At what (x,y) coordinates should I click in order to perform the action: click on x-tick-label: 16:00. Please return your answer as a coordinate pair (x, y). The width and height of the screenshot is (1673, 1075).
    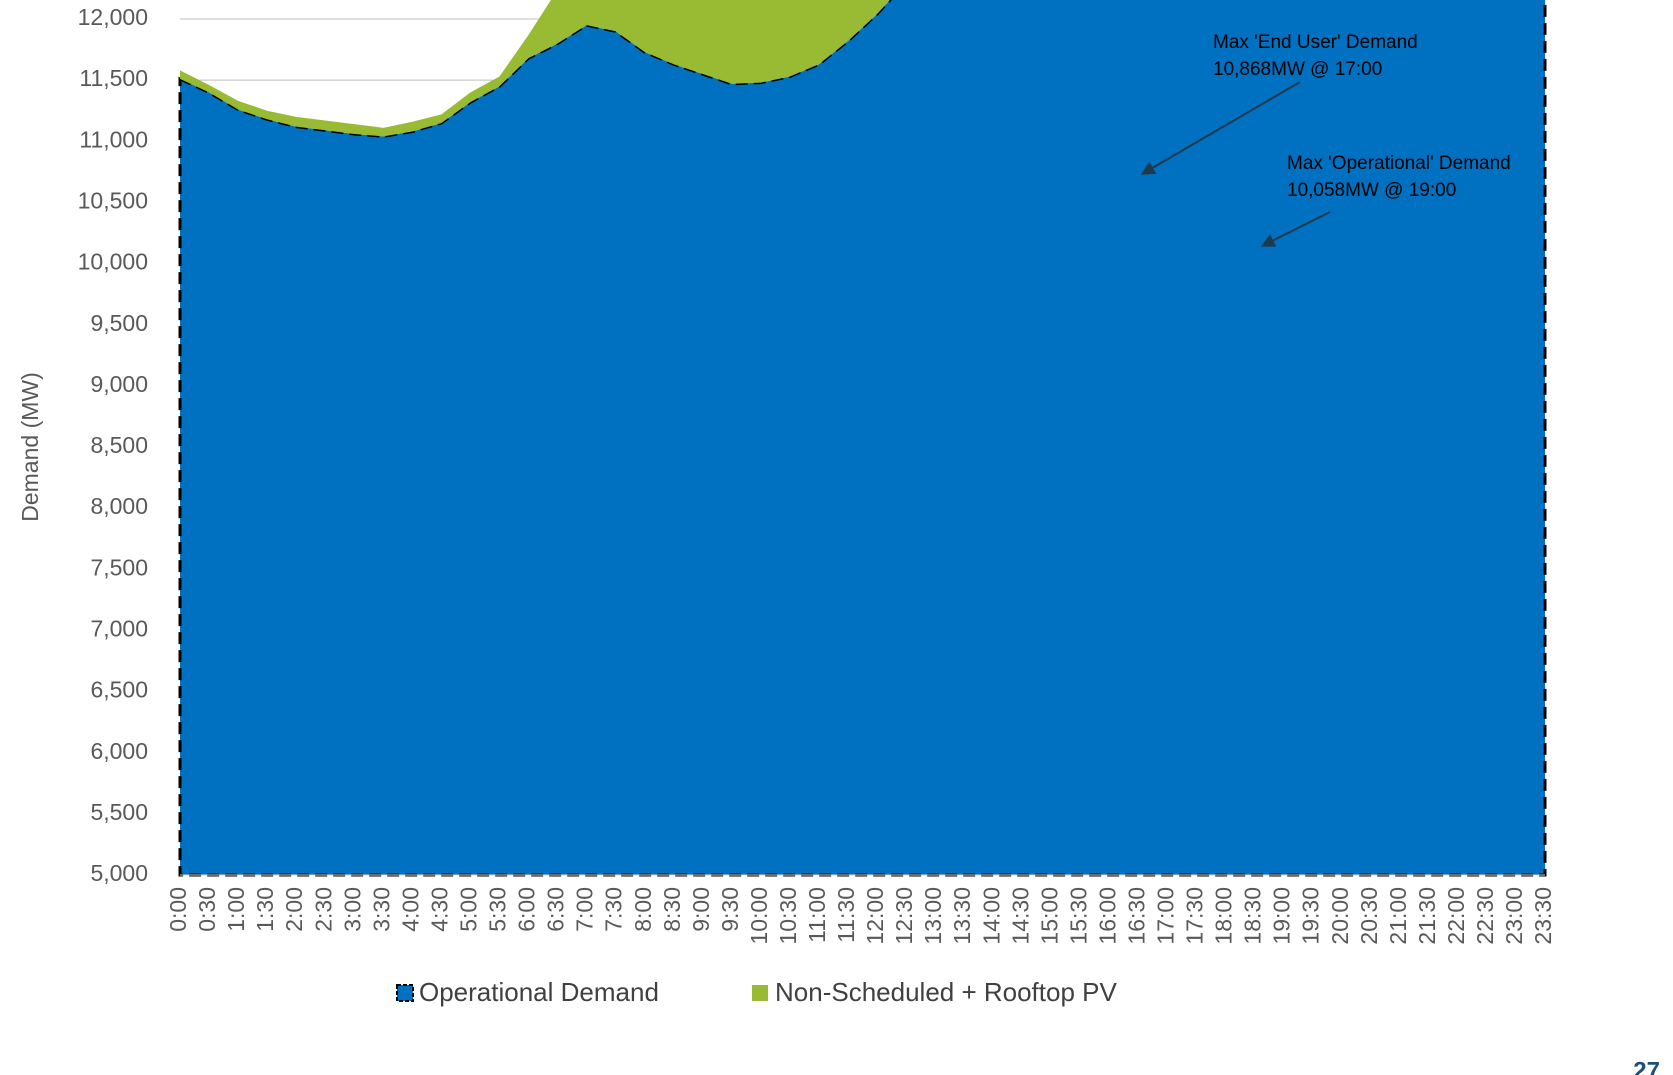
    Looking at the image, I should click on (1107, 916).